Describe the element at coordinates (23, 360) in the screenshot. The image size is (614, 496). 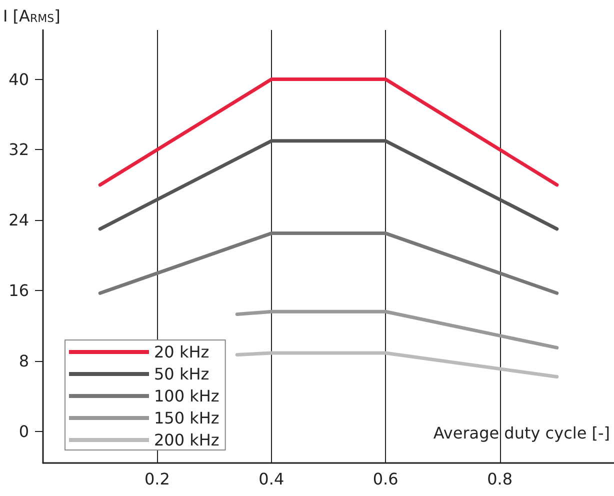
I see `y-tick-label: 8` at that location.